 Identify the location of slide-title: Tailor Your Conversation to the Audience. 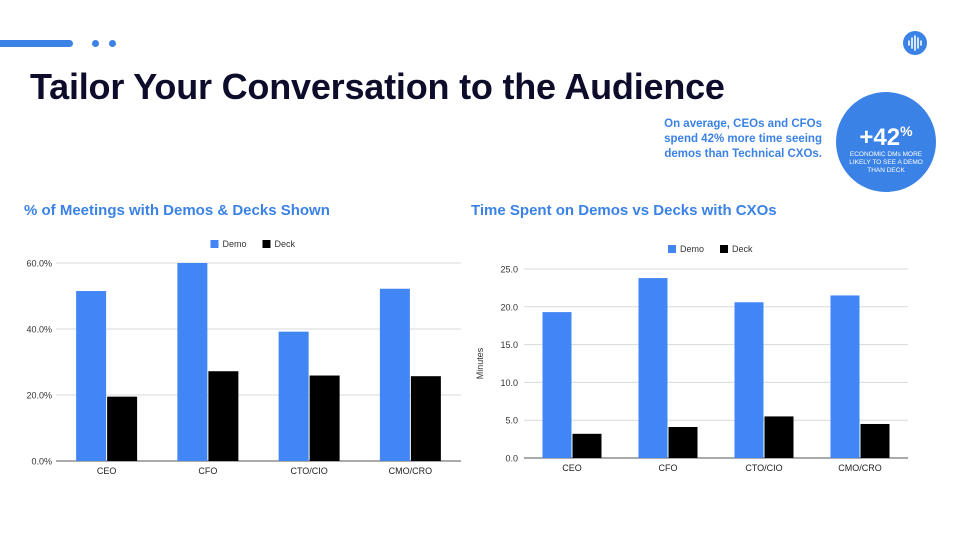
(377, 86).